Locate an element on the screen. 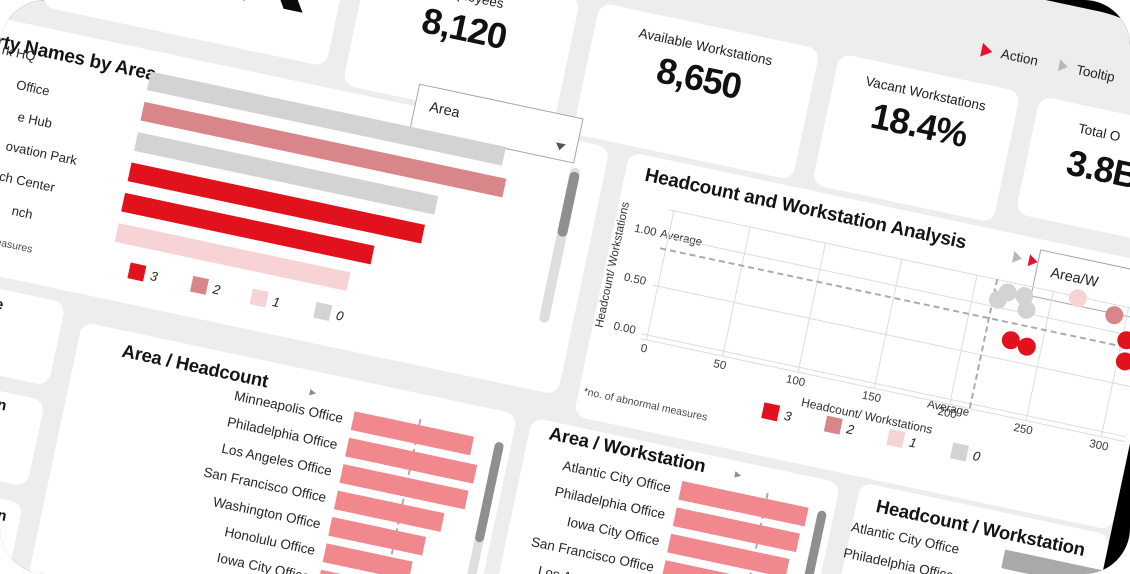 The image size is (1130, 574). action-icon is located at coordinates (987, 50).